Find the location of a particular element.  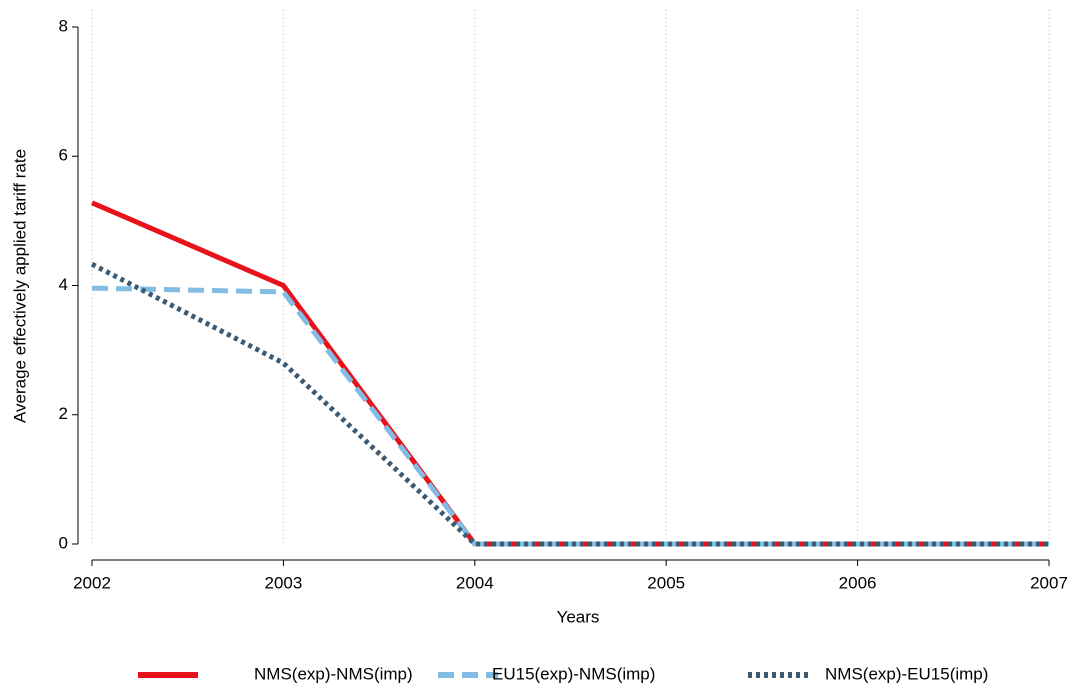

x-tick-label: 2007 is located at coordinates (1049, 582).